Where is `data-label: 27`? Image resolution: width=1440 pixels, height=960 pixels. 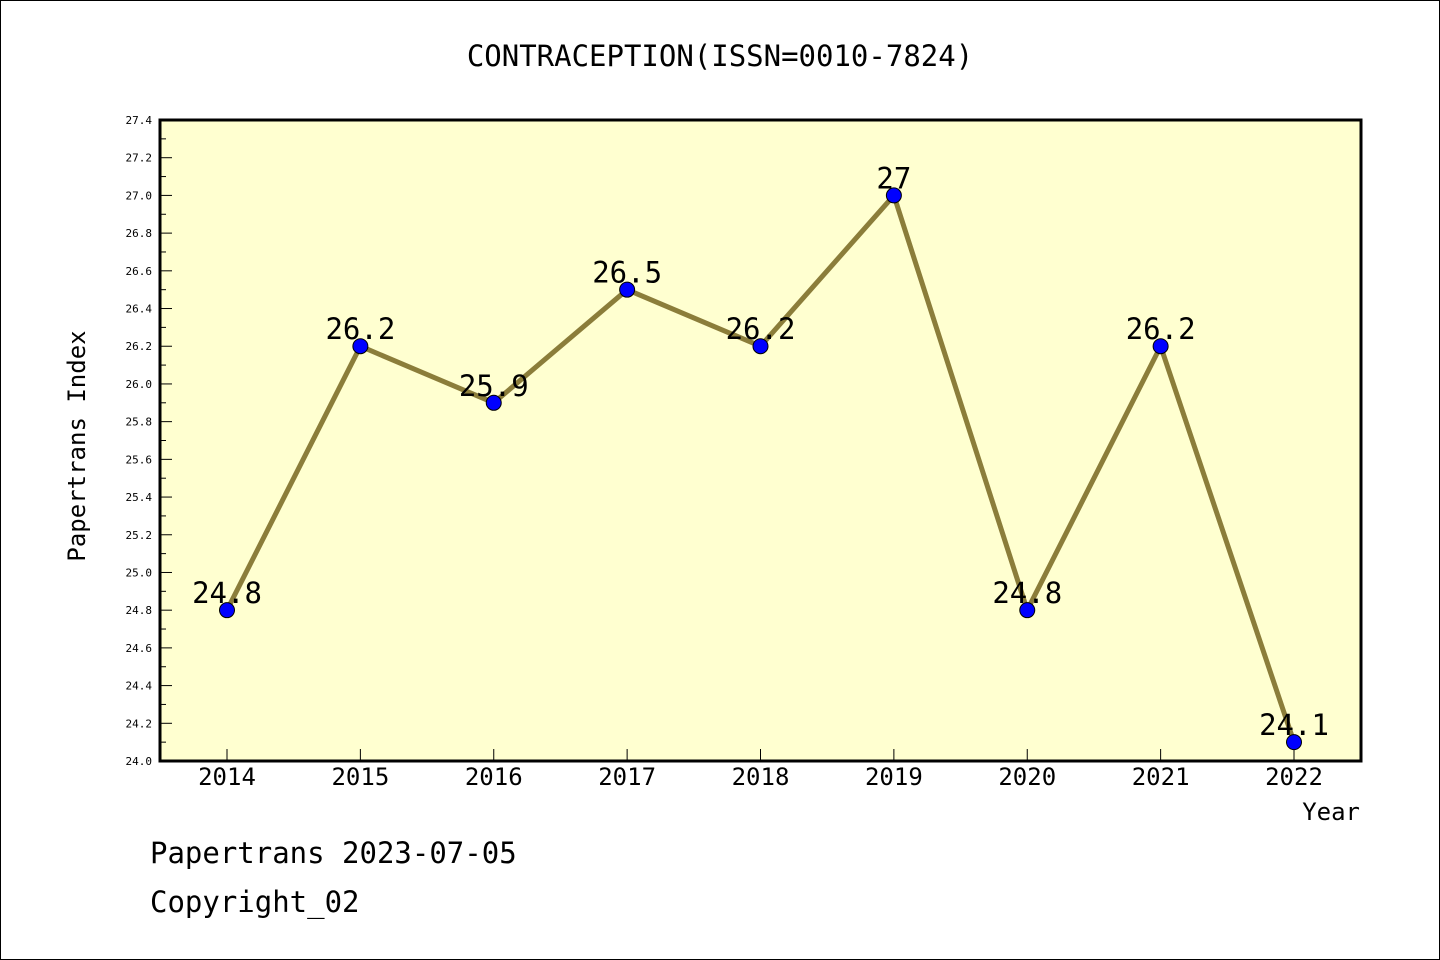
data-label: 27 is located at coordinates (893, 178).